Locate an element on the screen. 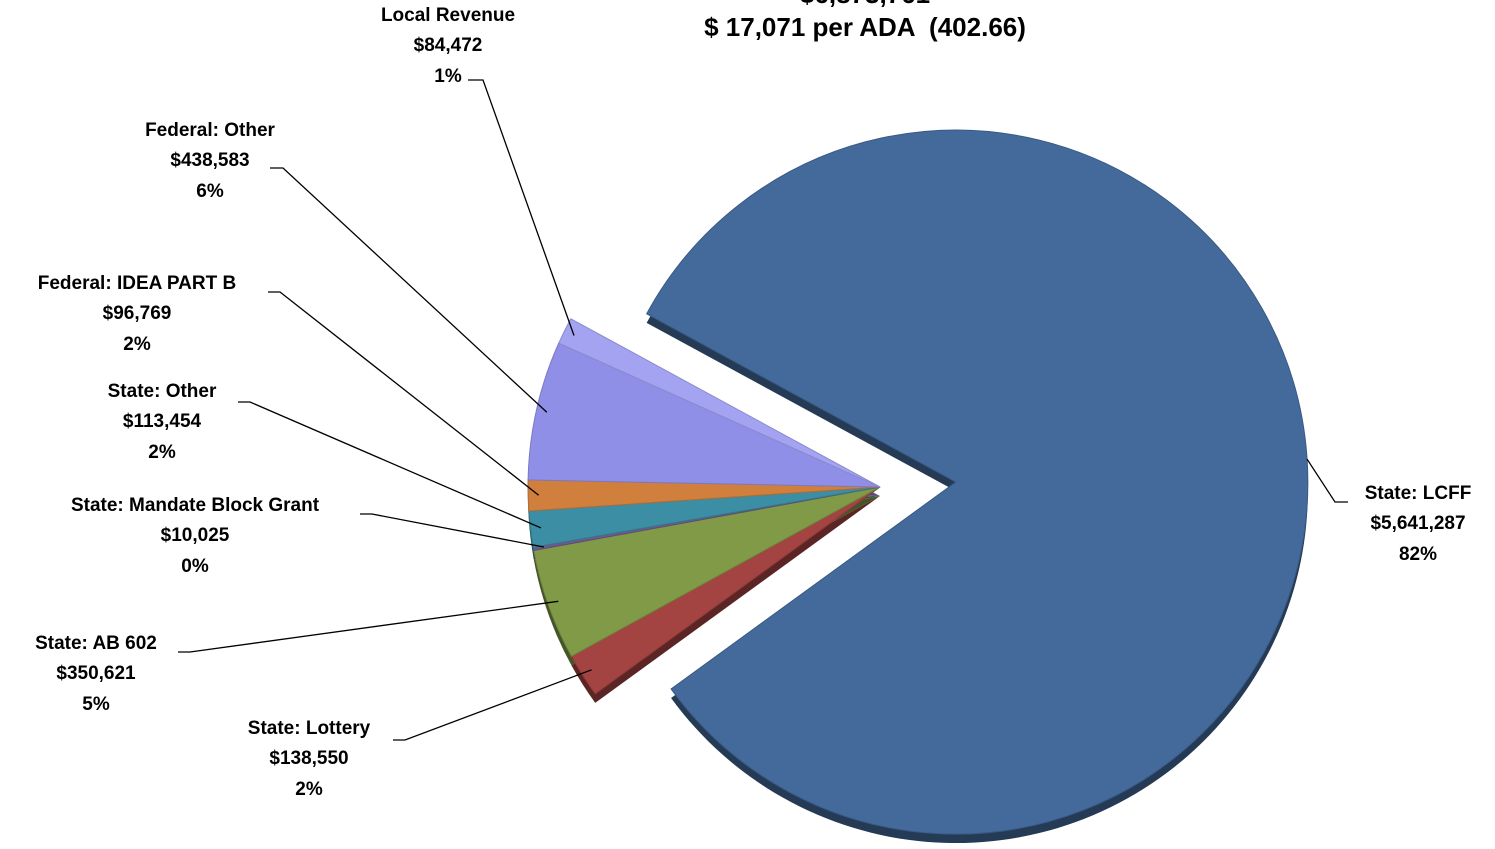 The width and height of the screenshot is (1495, 849). category-label: State: AB 602 is located at coordinates (96, 643).